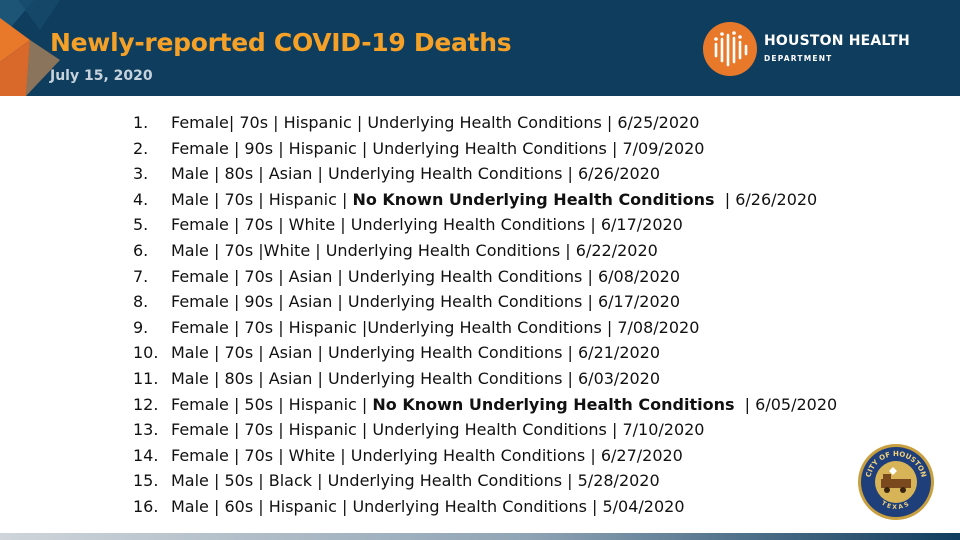  Describe the element at coordinates (30, 48) in the screenshot. I see `header-decoration` at that location.